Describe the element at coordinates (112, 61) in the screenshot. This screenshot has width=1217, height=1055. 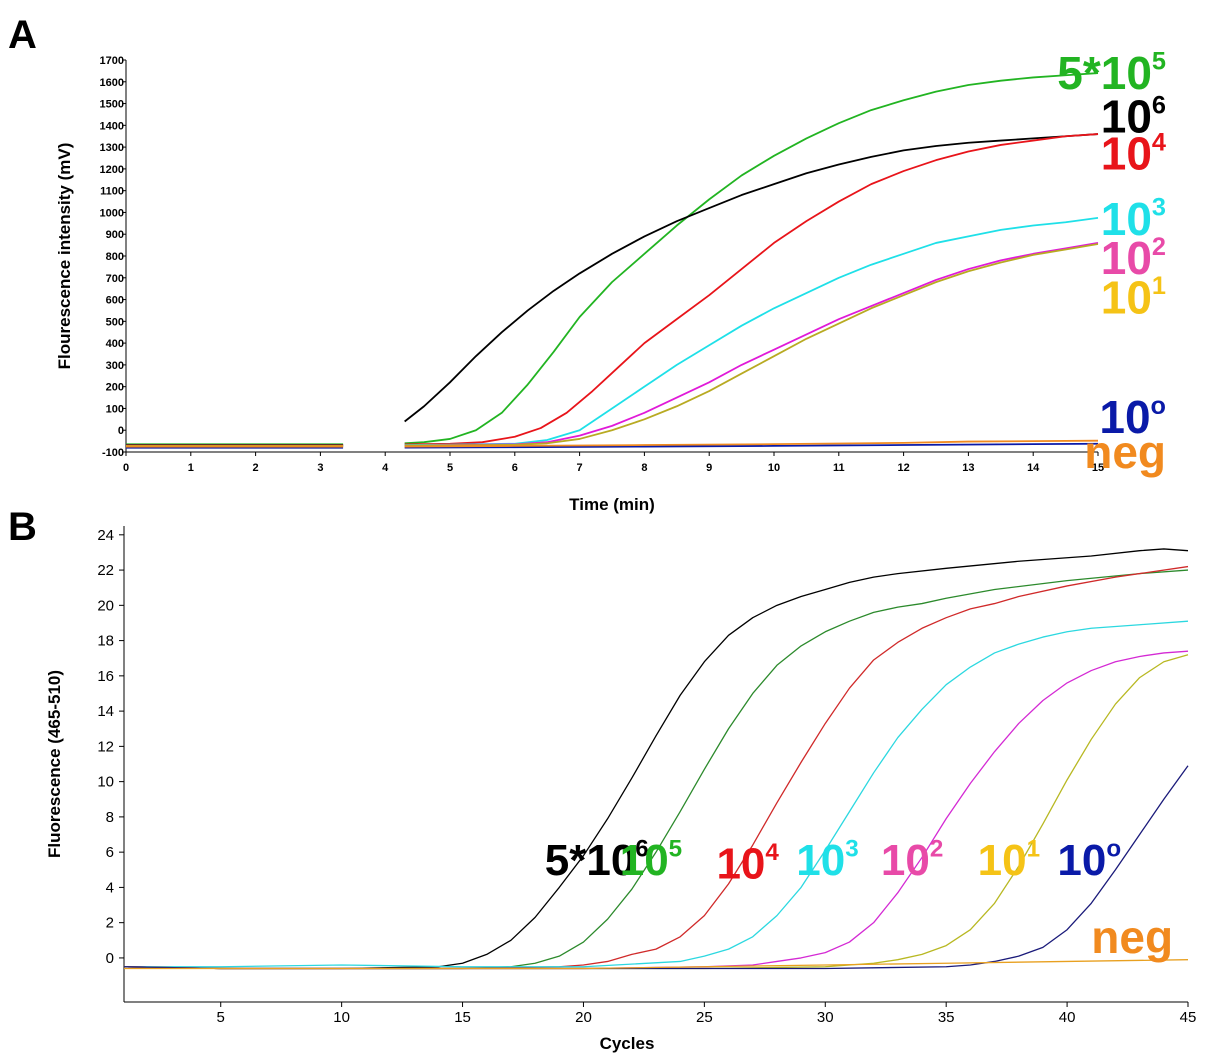
I see `a-y-tick-label: 1700` at that location.